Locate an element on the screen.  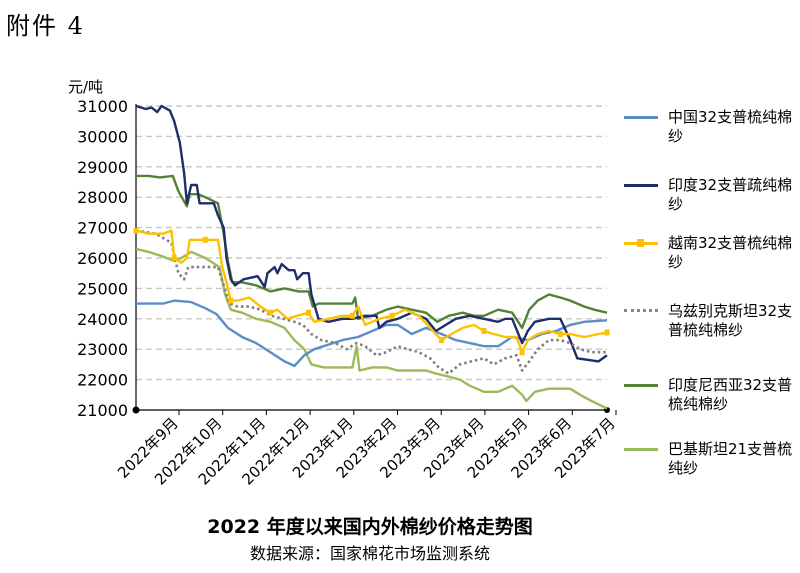
y-tick-label: 25000 is located at coordinates (102, 288).